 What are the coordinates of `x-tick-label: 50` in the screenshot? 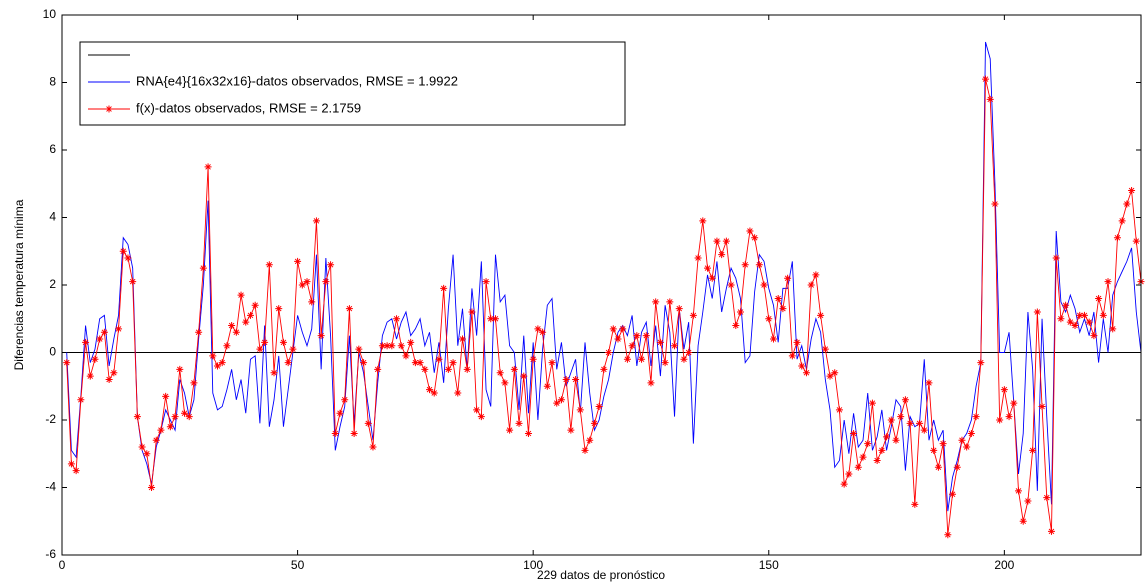 It's located at (298, 565).